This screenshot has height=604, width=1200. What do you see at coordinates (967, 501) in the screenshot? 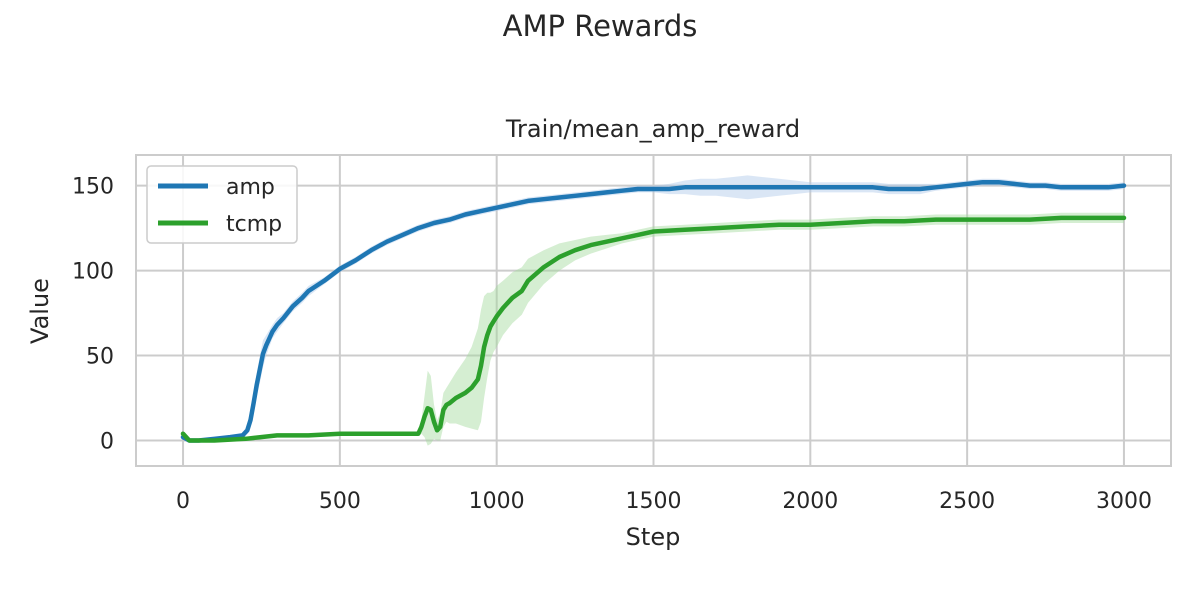
I see `x-tick-label: 2500` at bounding box center [967, 501].